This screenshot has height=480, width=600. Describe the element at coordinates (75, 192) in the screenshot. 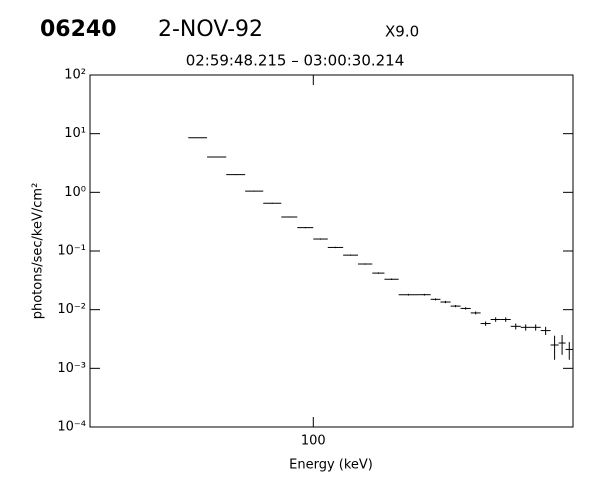

I see `y-tick-label: 10⁰` at that location.